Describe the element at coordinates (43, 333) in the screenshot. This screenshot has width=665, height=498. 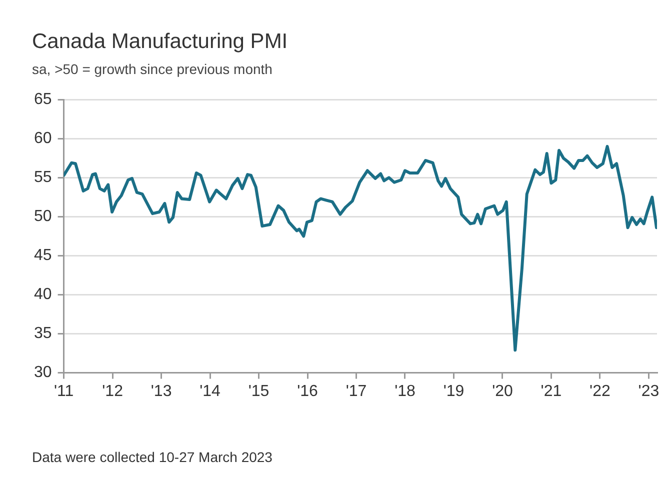
I see `y-tick-label: 35` at that location.